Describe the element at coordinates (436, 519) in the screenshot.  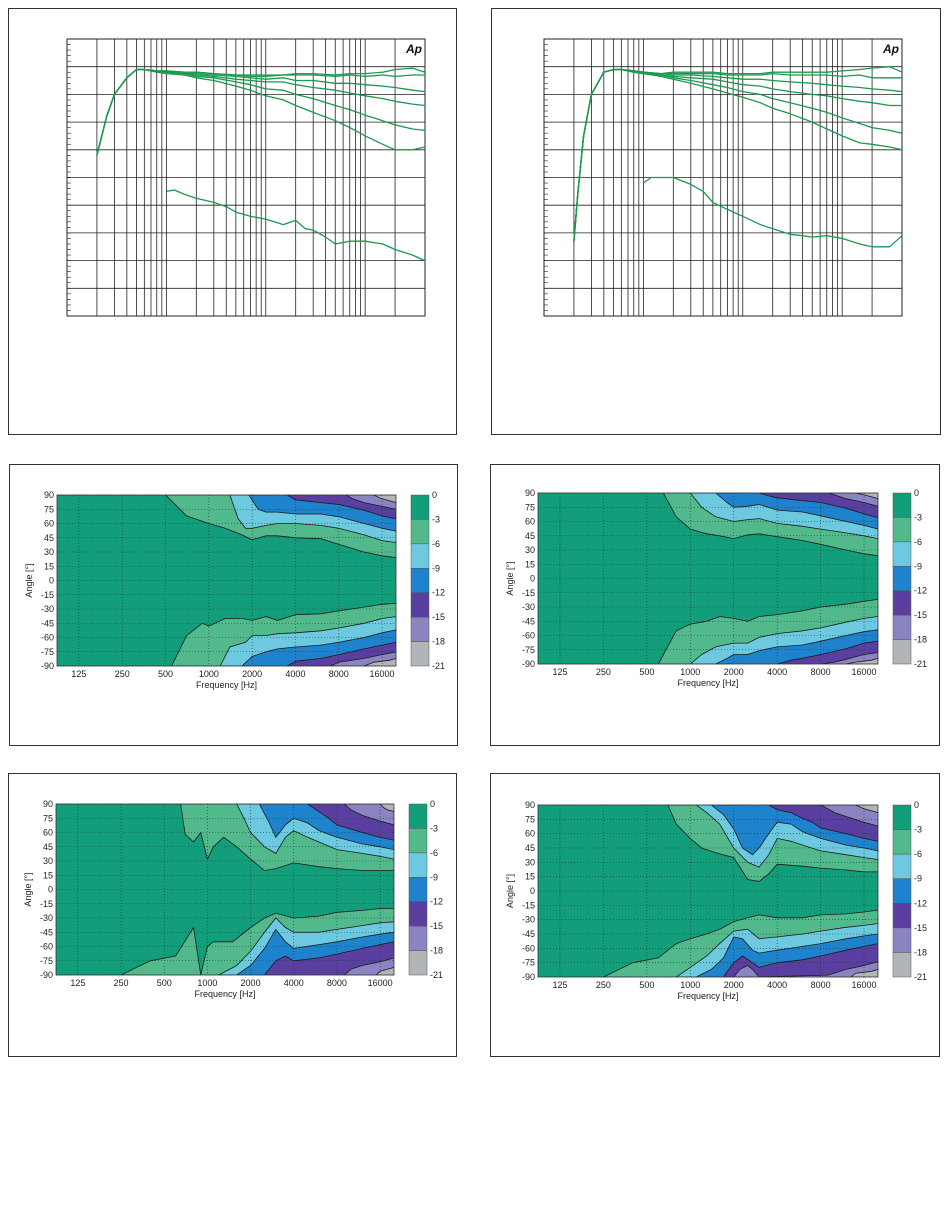
I see `colorbar-label: -3` at that location.